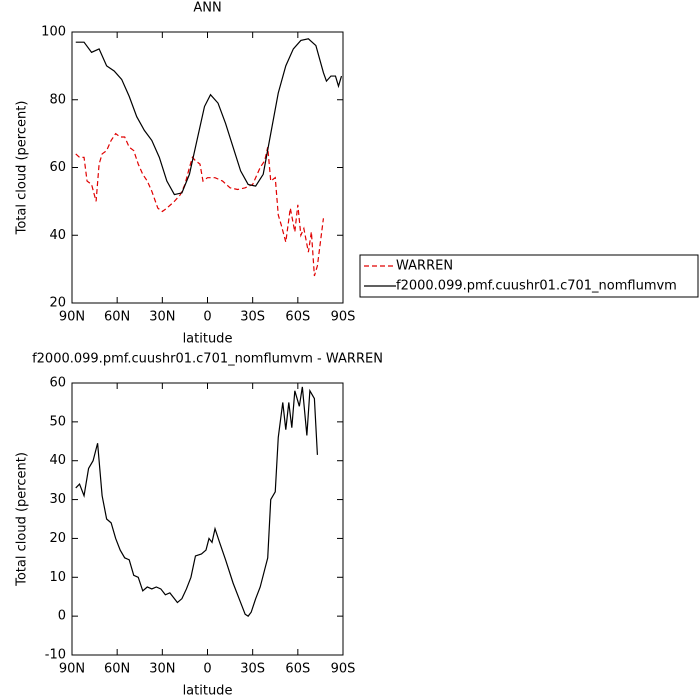  What do you see at coordinates (424, 266) in the screenshot?
I see `legend-label: WARREN` at bounding box center [424, 266].